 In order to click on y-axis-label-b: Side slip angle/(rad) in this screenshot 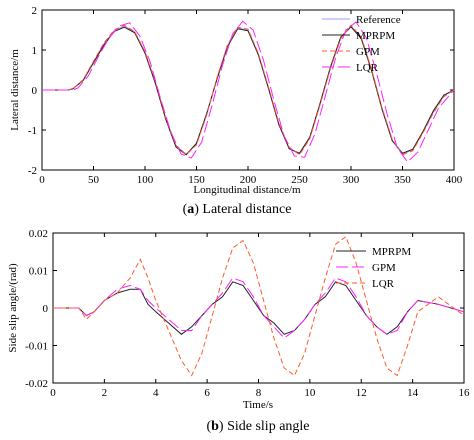, I will do `click(13, 308)`.